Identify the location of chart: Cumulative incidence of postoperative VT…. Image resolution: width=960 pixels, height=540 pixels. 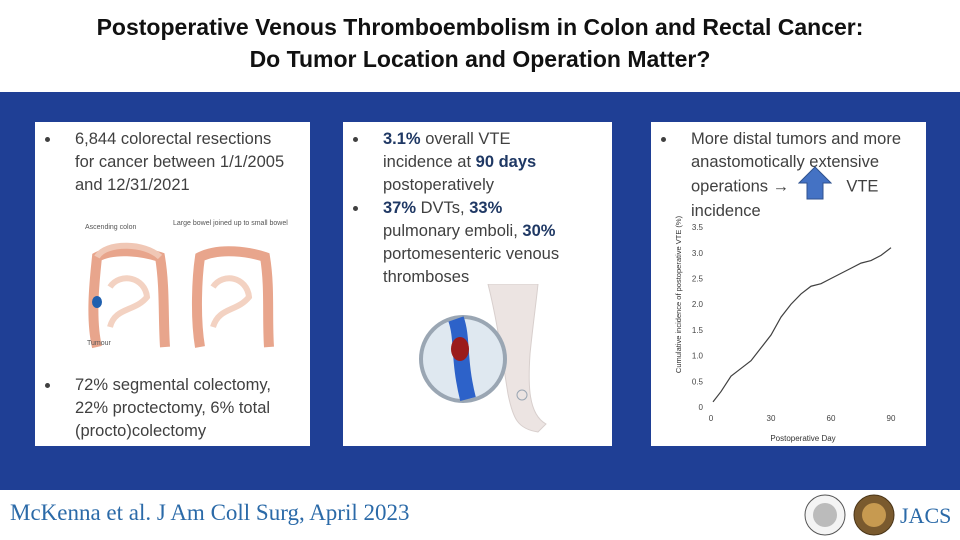
(785, 329).